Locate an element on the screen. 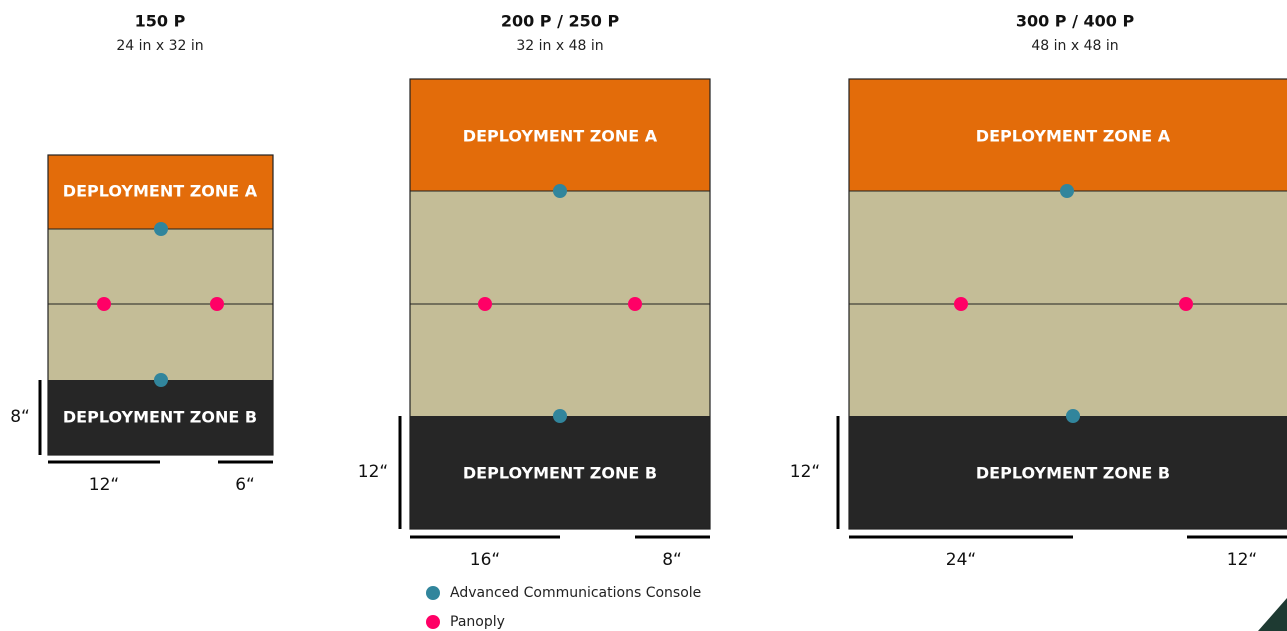 This screenshot has height=631, width=1287. map-title: 300 P / 400 P is located at coordinates (1075, 21).